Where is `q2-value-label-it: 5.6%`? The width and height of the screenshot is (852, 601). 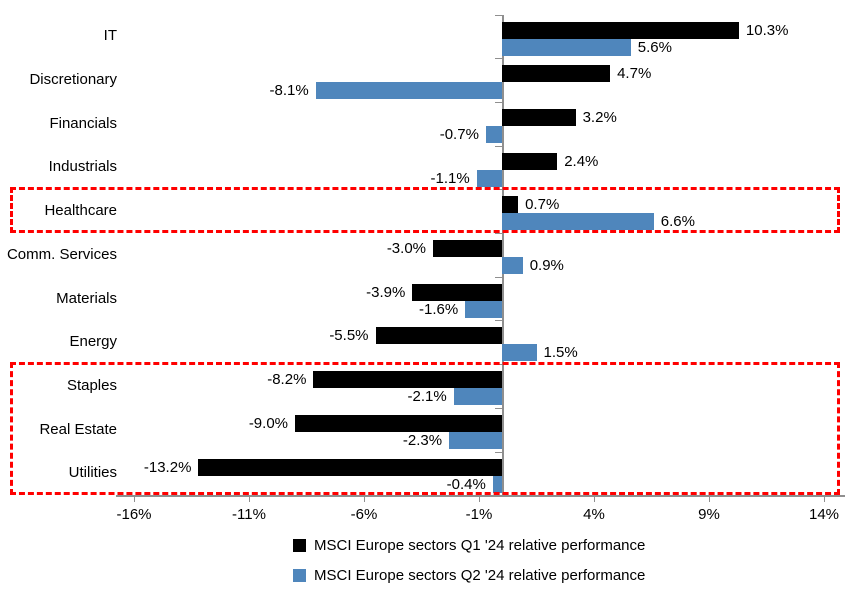 q2-value-label-it: 5.6% is located at coordinates (654, 47).